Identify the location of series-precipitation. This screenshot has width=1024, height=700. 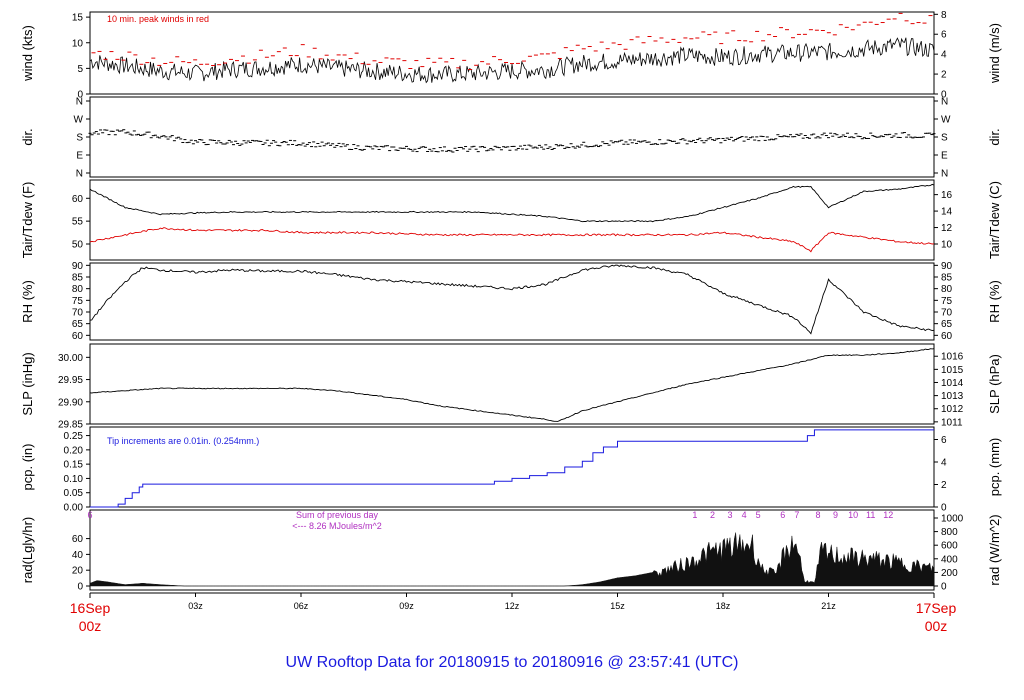
(512, 468).